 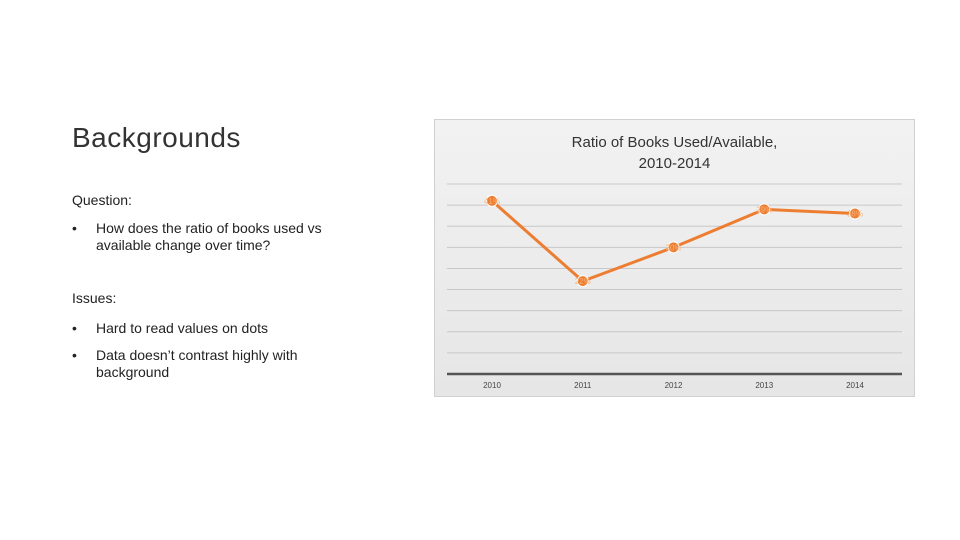 I want to click on x-tick-label: 2013, so click(x=764, y=385).